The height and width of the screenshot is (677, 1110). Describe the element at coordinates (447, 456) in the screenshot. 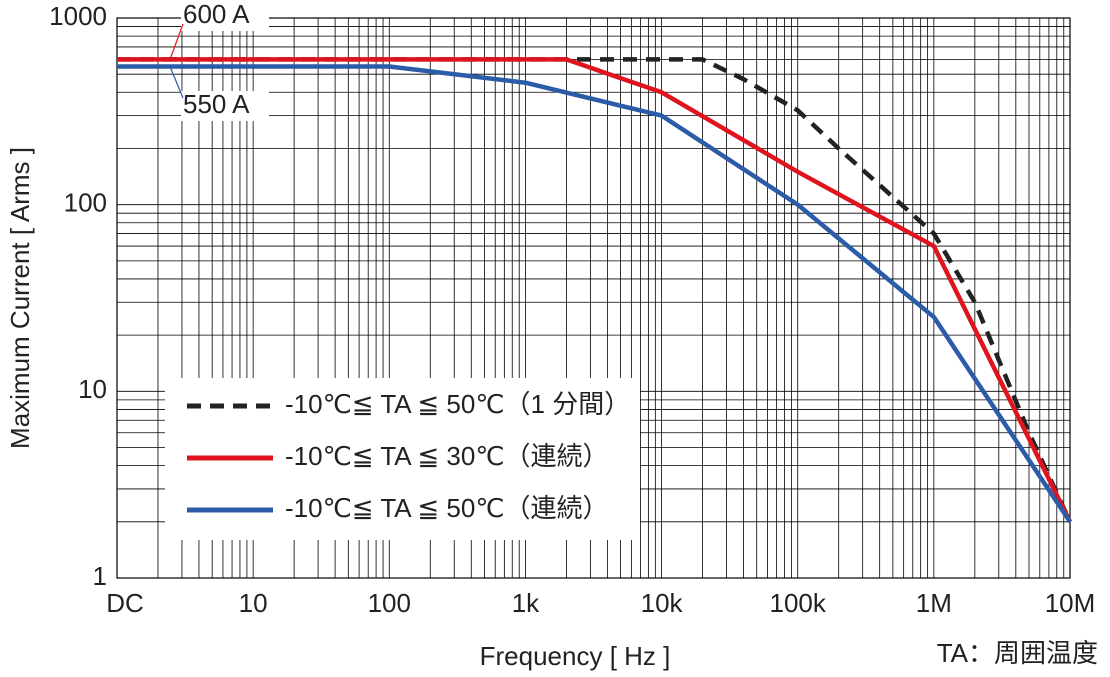

I see `legend-label: -10℃≦ TA ≦ 30℃（連続）` at that location.